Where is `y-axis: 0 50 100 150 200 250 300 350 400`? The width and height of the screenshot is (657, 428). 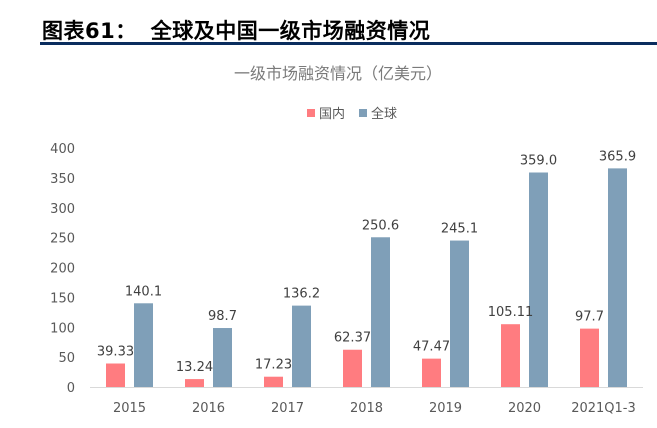
y-axis: 0 50 100 150 200 250 300 350 400 is located at coordinates (62, 269).